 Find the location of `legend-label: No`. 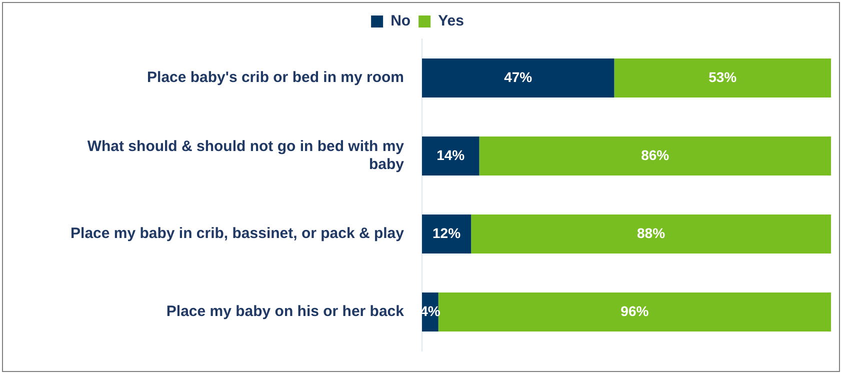

legend-label: No is located at coordinates (400, 21).